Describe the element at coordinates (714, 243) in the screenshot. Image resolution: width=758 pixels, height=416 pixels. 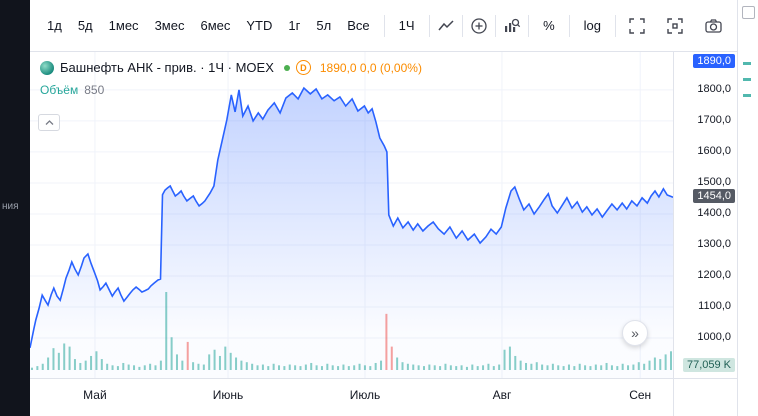
I see `price-tick: 1300,0` at that location.